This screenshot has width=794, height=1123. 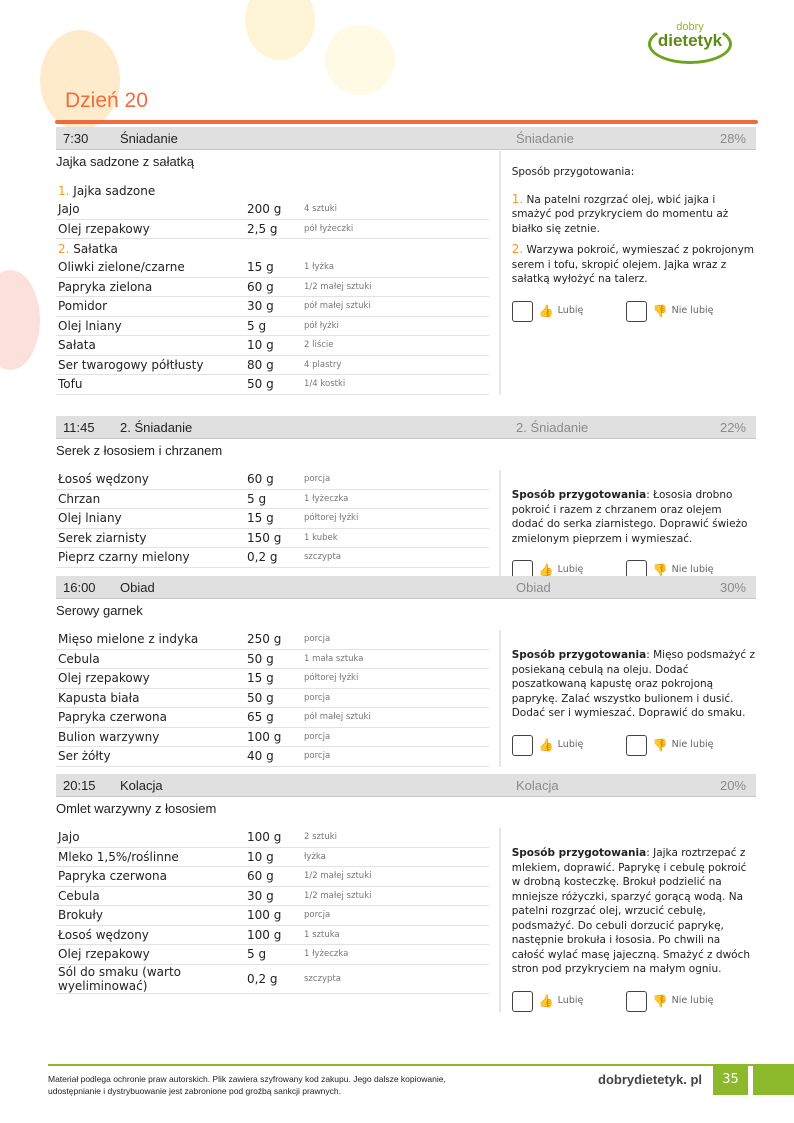 I want to click on dish-title: Omlet warzywny z łososiem, so click(x=136, y=808).